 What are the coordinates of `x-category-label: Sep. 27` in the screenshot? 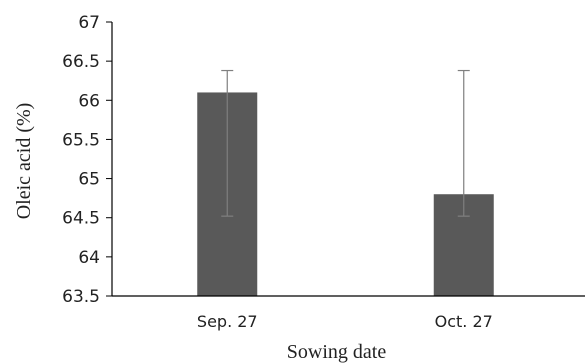 It's located at (227, 321).